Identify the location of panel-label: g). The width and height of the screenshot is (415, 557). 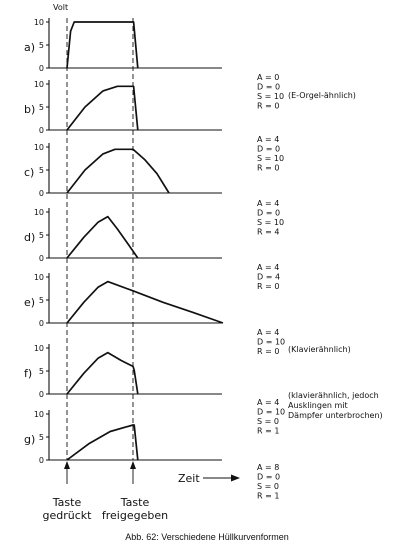
(29, 439).